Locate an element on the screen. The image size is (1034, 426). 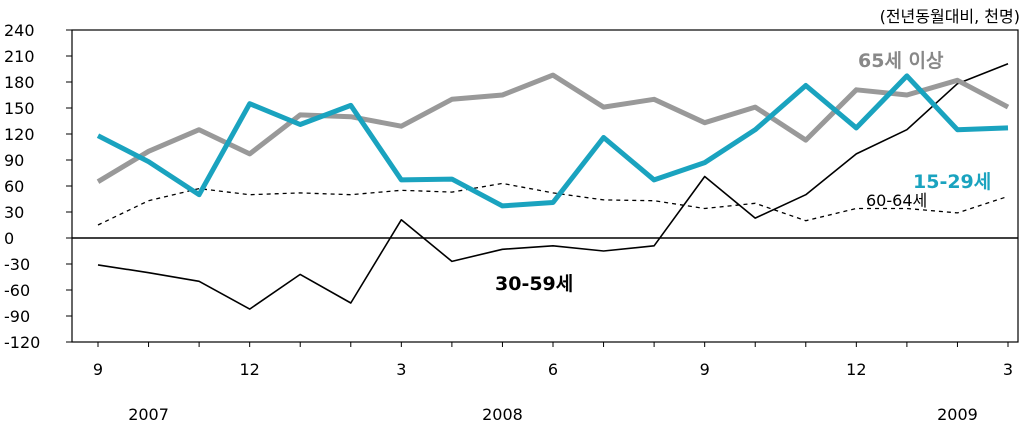
year-label: 2007 is located at coordinates (148, 414).